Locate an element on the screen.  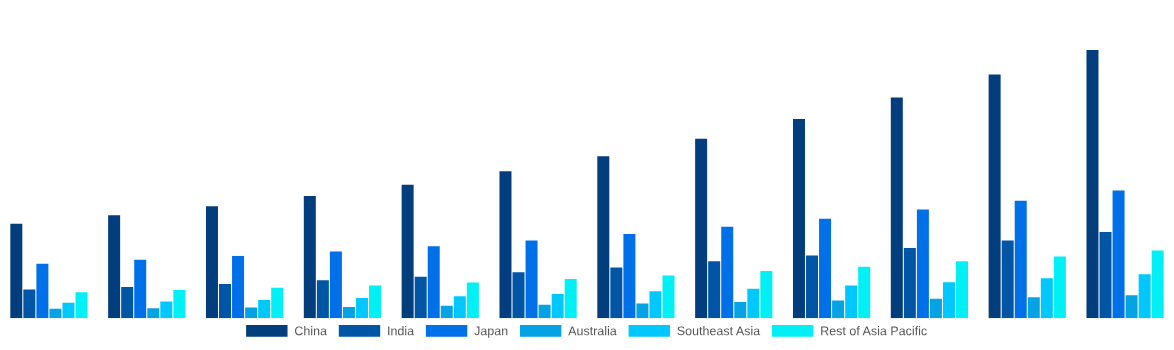
legend-label: China is located at coordinates (310, 331).